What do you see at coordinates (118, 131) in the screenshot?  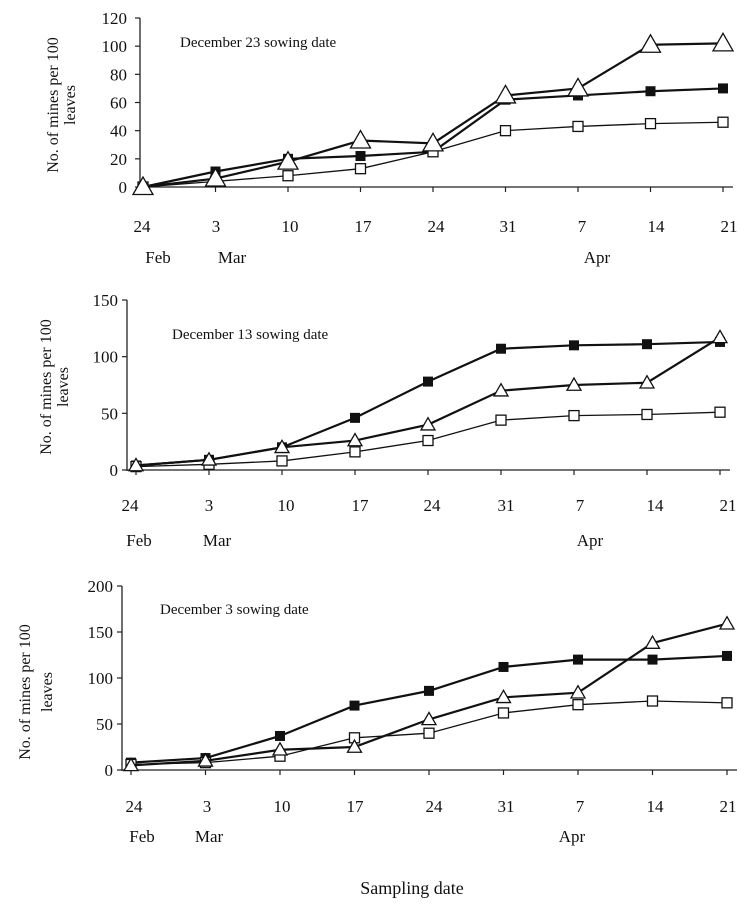 I see `y-tick-label: 40` at bounding box center [118, 131].